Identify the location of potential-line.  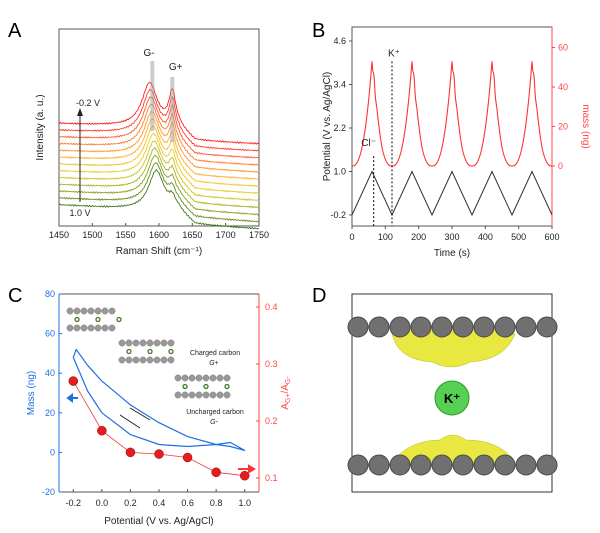
(452, 193).